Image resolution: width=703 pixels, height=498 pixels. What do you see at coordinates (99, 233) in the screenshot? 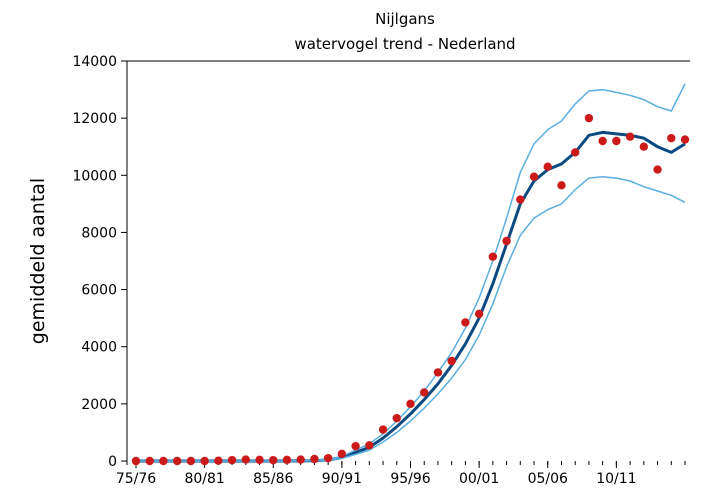
I see `y-tick-label: 8000` at bounding box center [99, 233].